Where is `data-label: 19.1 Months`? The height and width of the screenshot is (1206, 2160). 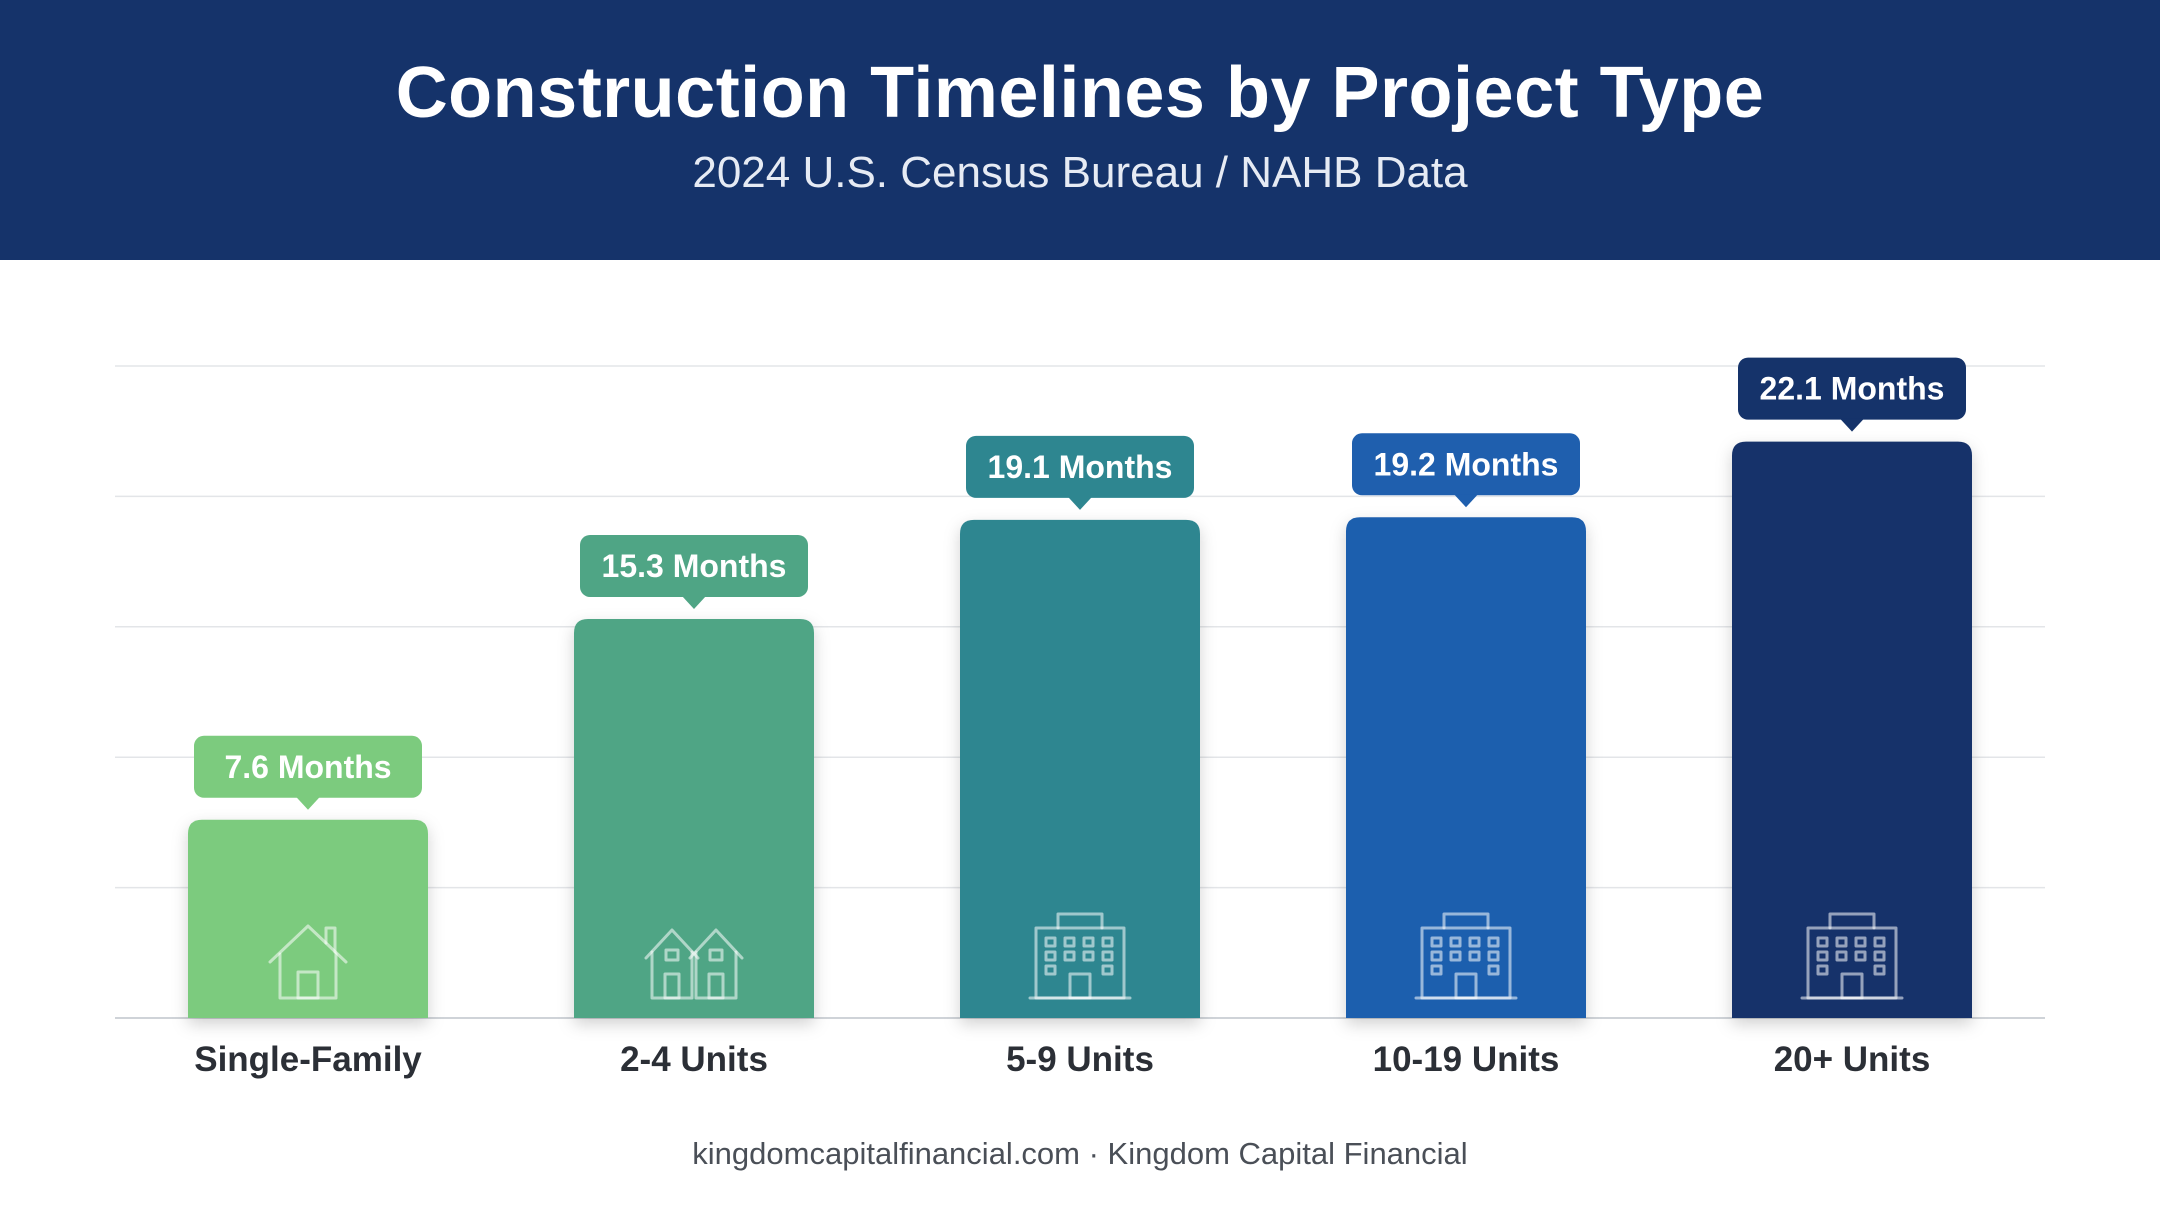 data-label: 19.1 Months is located at coordinates (1080, 467).